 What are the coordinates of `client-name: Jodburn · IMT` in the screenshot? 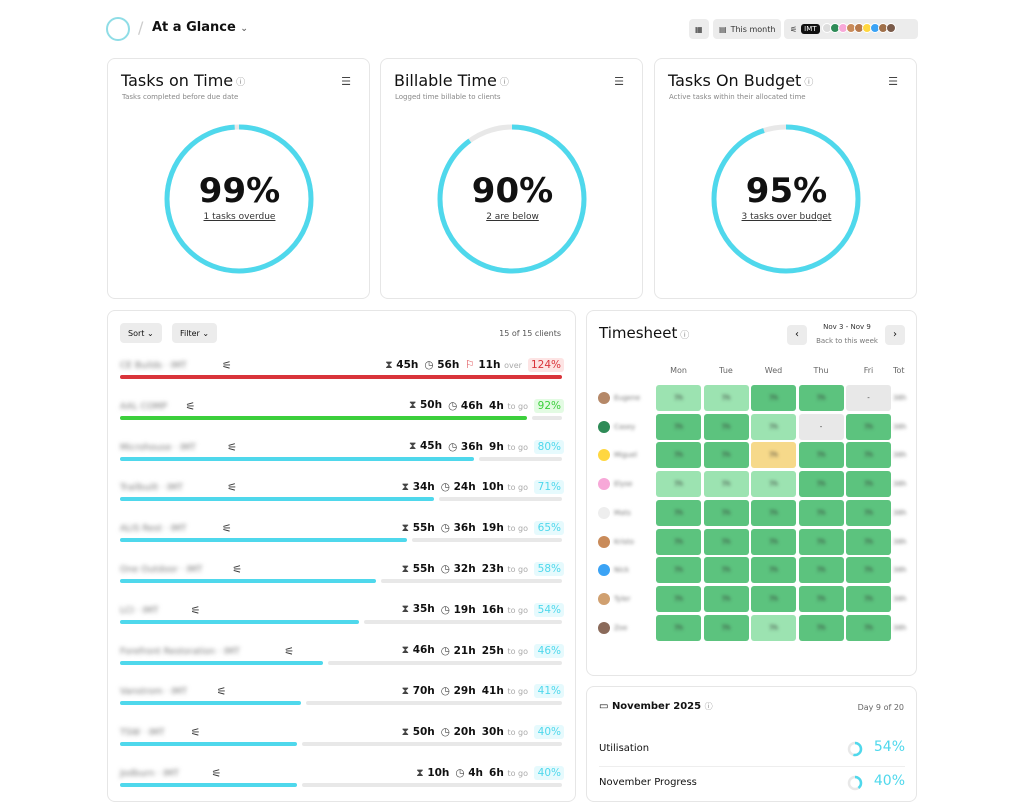 It's located at (150, 774).